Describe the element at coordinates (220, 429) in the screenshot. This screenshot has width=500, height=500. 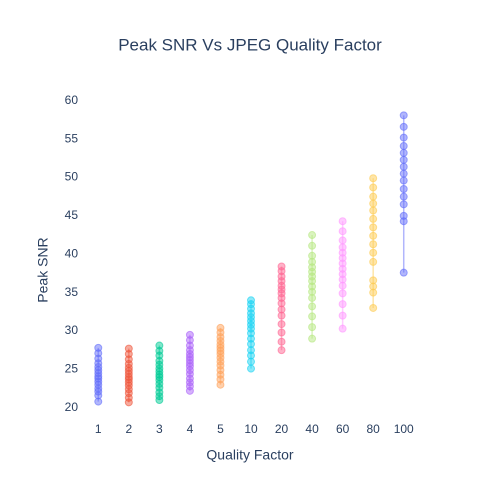
I see `x-tick-label: 5` at that location.